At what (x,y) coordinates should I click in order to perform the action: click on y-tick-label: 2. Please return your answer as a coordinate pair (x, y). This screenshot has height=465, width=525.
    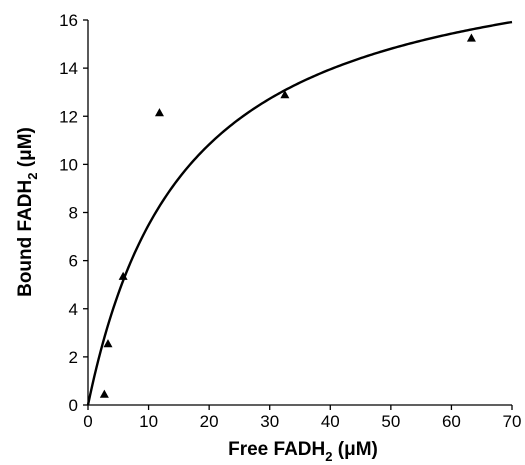
    Looking at the image, I should click on (73, 357).